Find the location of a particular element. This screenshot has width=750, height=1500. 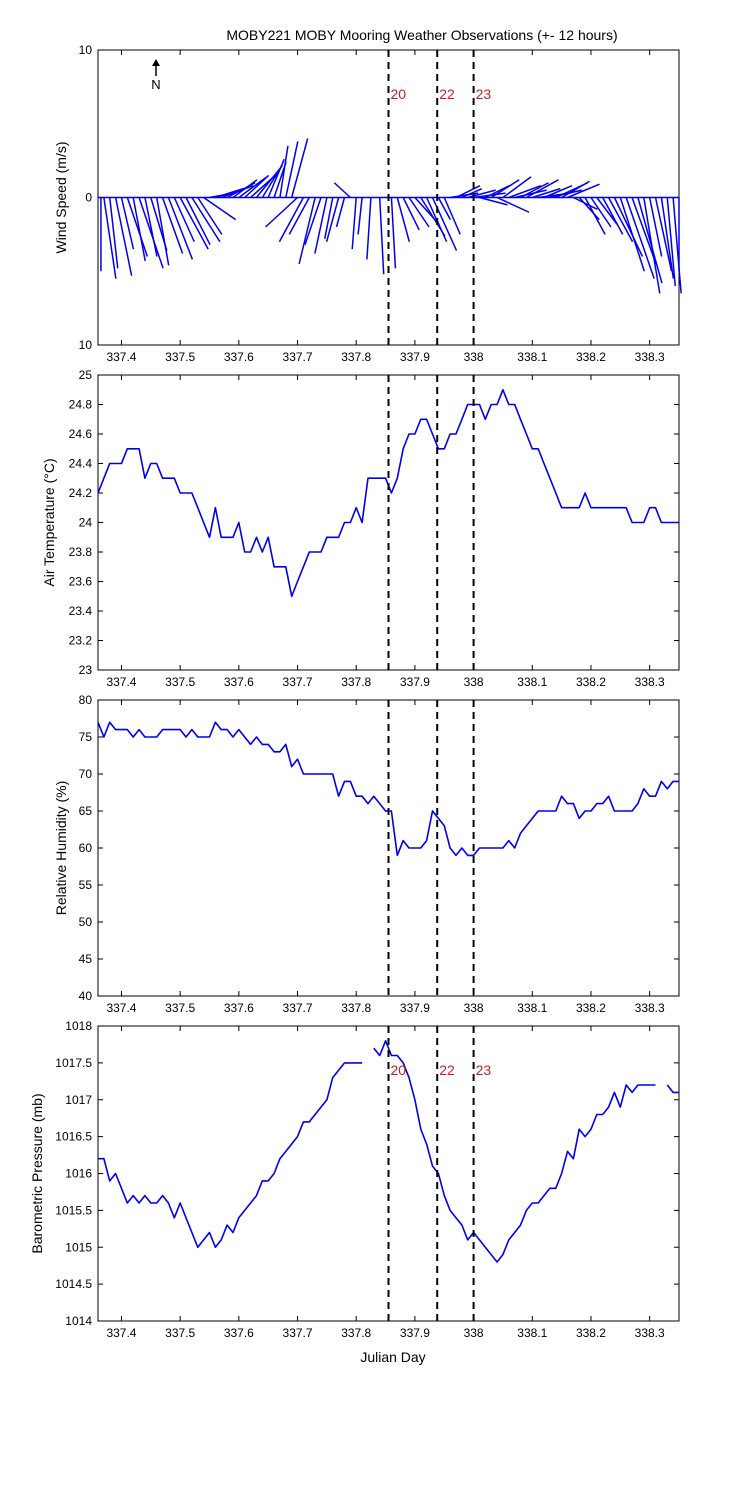

y-tick-label: 65 is located at coordinates (86, 811).